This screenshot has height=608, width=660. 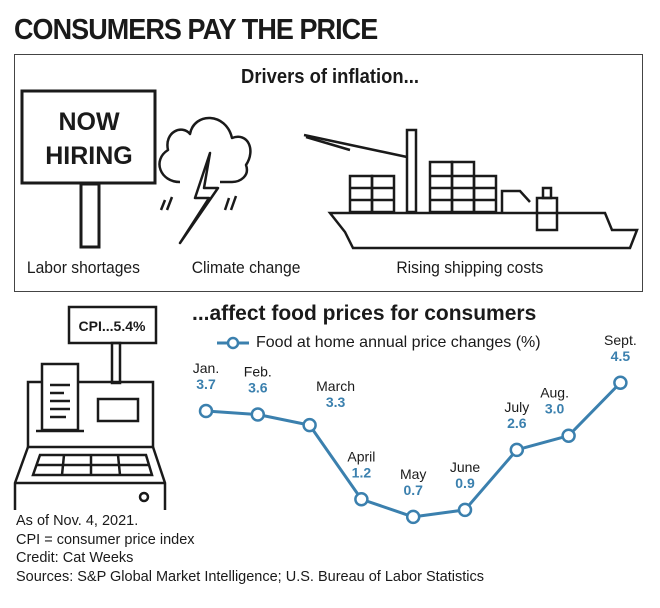 What do you see at coordinates (413, 490) in the screenshot?
I see `value-label: 0.7` at bounding box center [413, 490].